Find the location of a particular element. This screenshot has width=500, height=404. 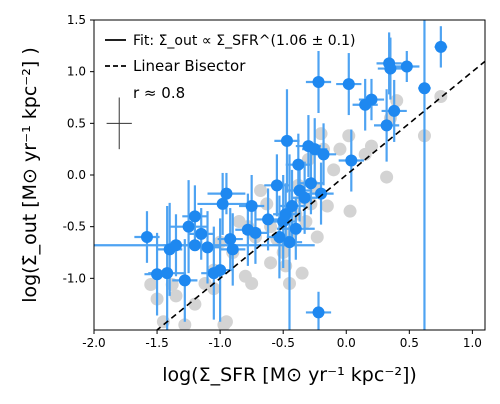

legend-fit-label: Fit: Σ̇_out ∝ Σ_SFR^(1.06 ± 0.1) is located at coordinates (244, 41).